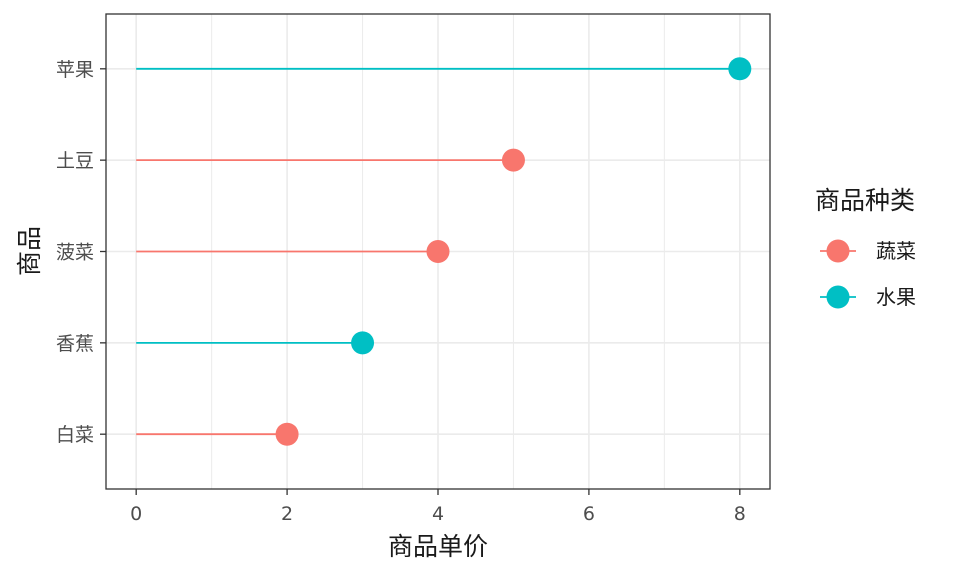  What do you see at coordinates (287, 514) in the screenshot?
I see `x-tick-label: 2` at bounding box center [287, 514].